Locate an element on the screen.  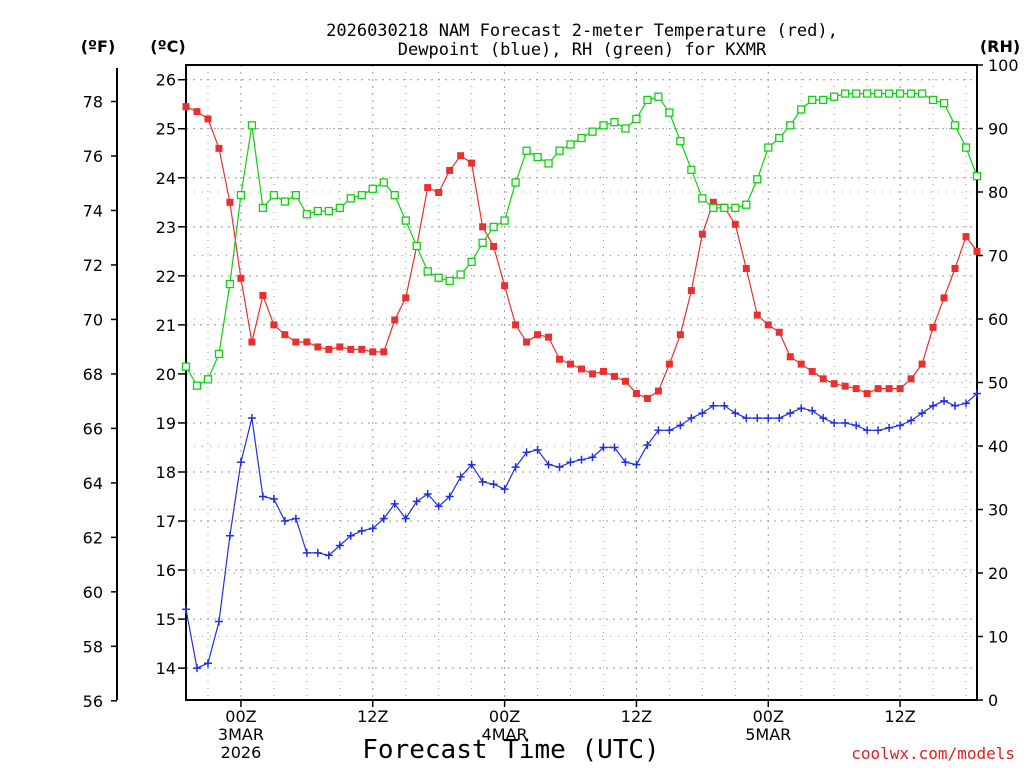
rh-tick-label: 0 is located at coordinates (993, 700).